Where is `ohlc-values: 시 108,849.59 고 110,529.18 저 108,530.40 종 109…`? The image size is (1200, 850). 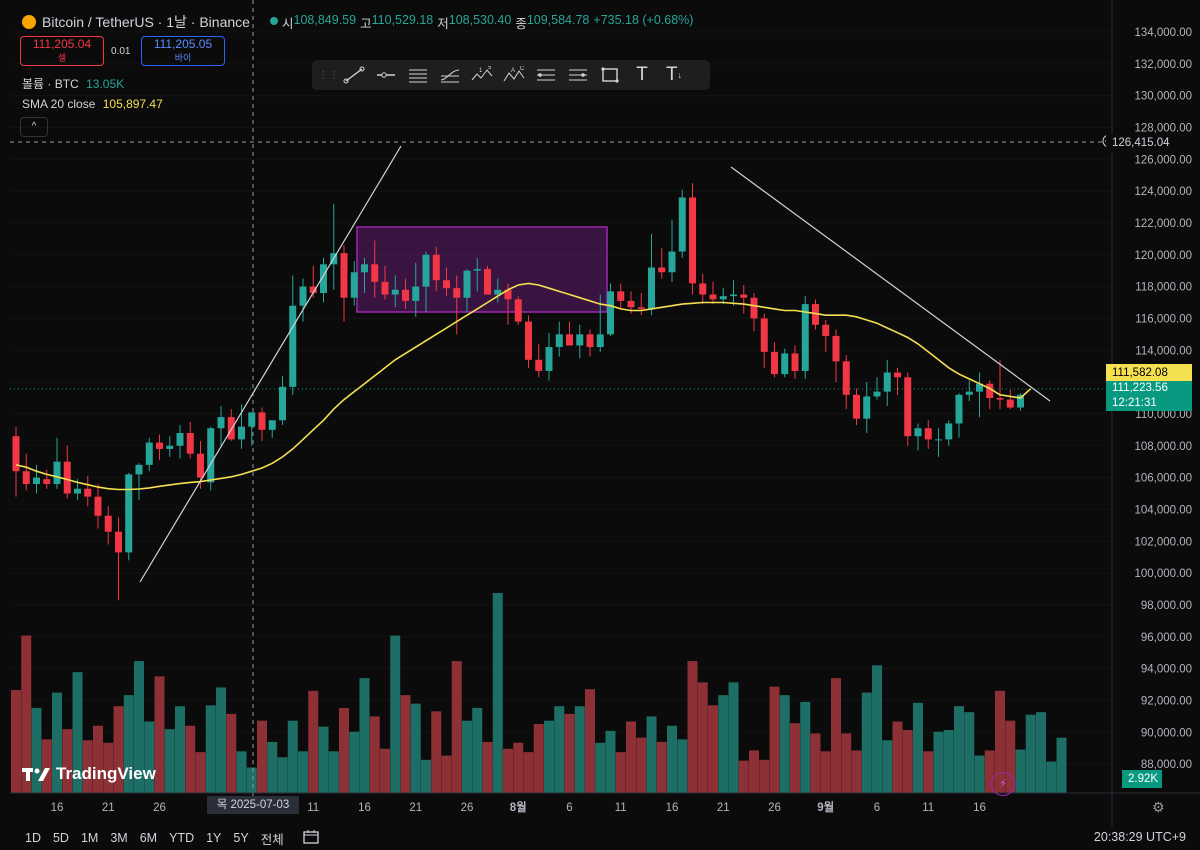 ohlc-values: 시 108,849.59 고 110,529.18 저 108,530.40 종 109… is located at coordinates (489, 22).